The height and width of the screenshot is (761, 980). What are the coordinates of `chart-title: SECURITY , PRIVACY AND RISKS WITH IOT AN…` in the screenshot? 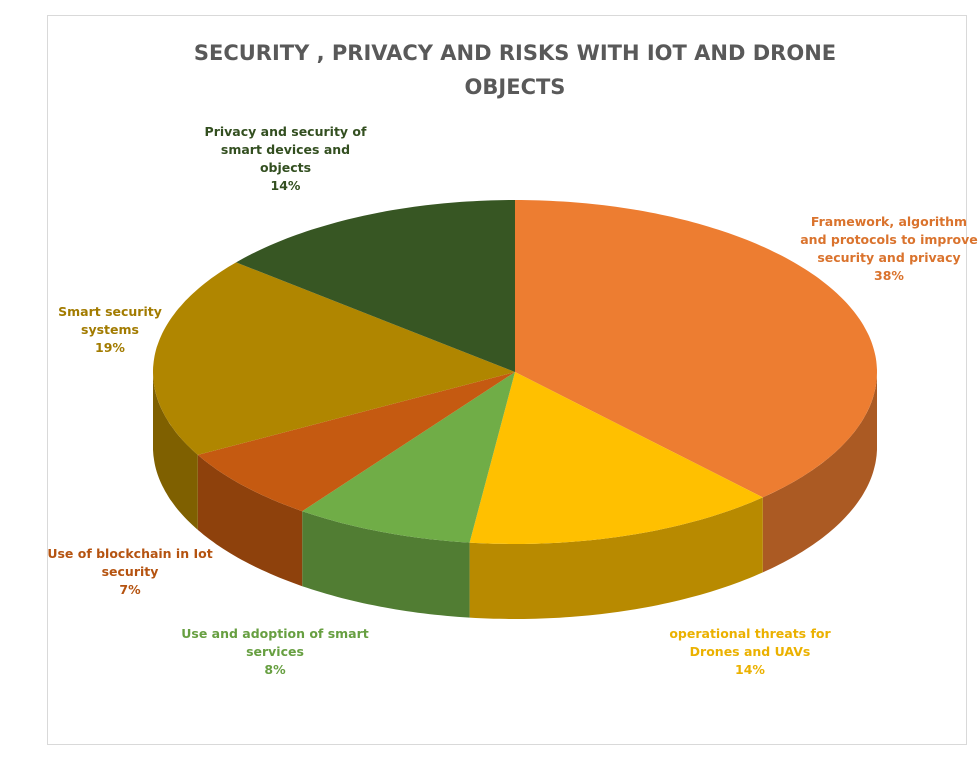 It's located at (515, 70).